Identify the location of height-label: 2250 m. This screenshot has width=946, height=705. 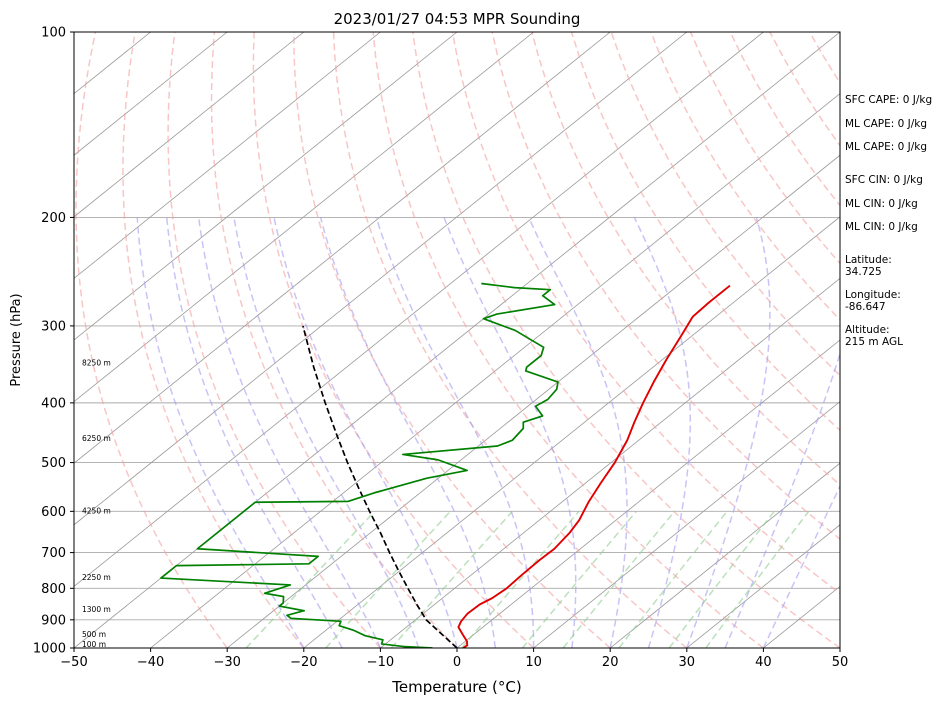
(96, 577).